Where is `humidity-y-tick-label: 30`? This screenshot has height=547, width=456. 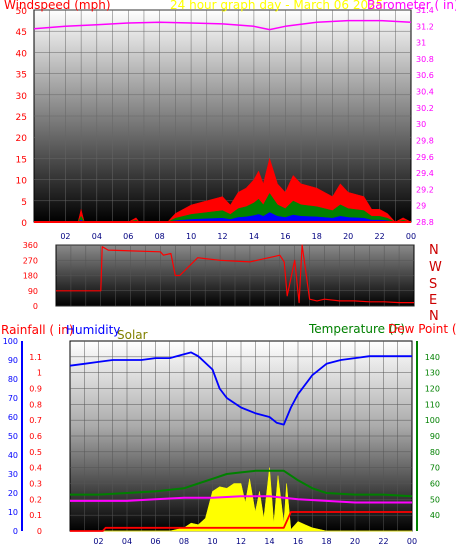 humidity-y-tick-label: 30 is located at coordinates (13, 474).